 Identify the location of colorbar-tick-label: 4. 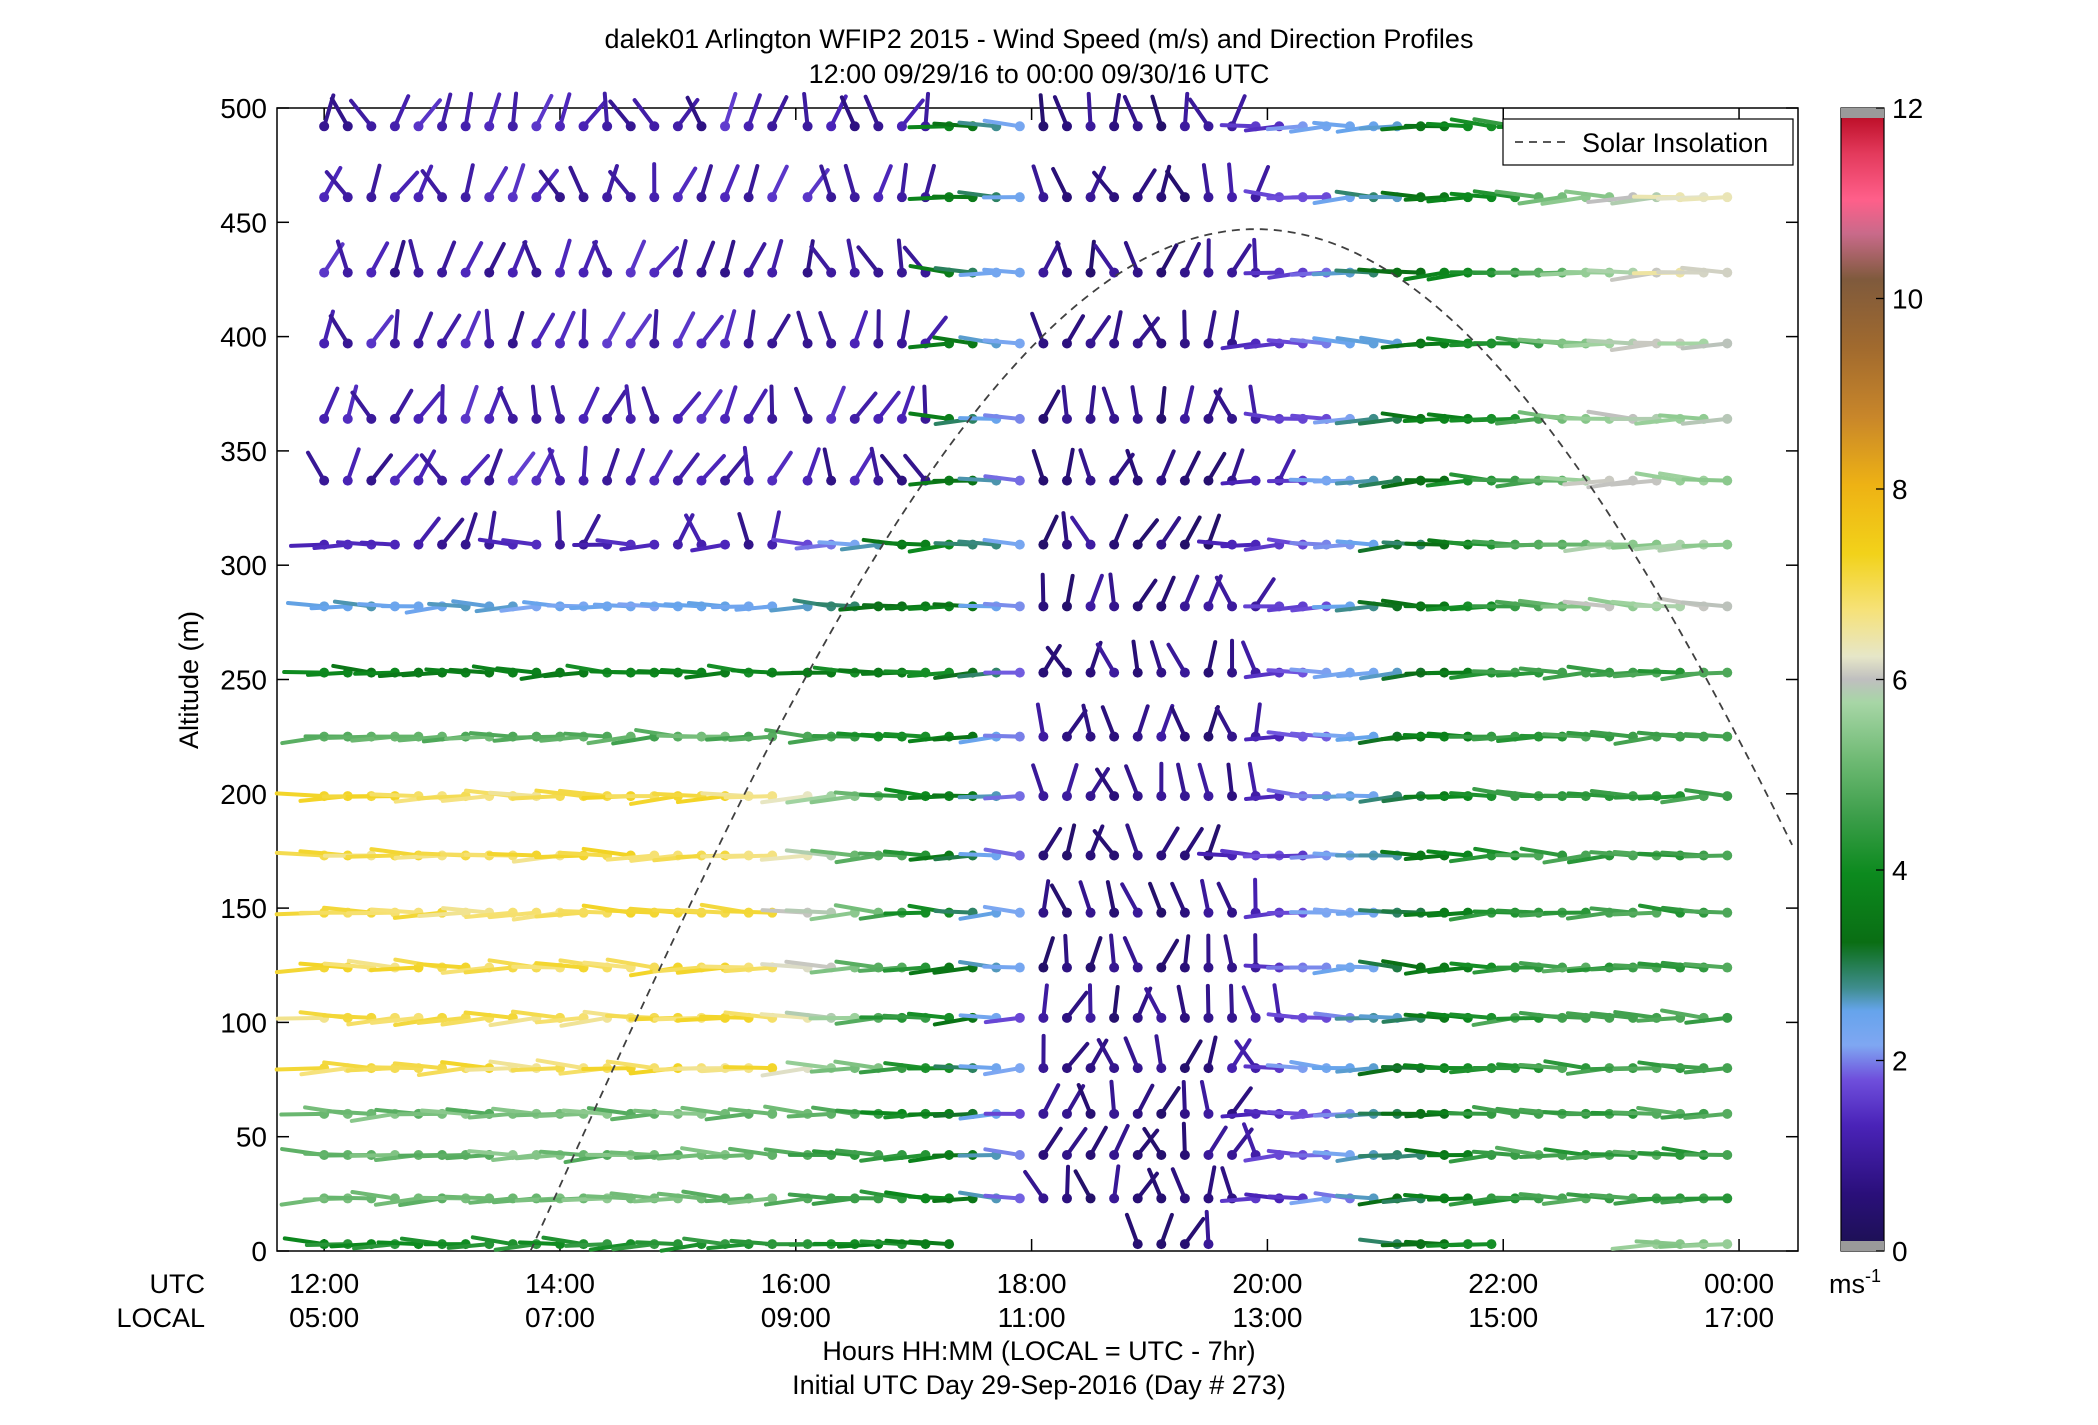
(1900, 870).